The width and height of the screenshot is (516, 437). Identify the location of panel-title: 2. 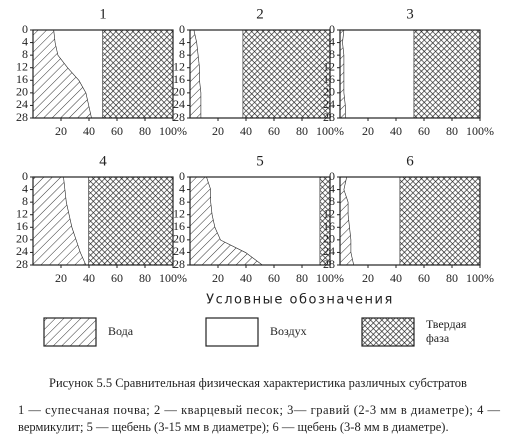
(260, 14).